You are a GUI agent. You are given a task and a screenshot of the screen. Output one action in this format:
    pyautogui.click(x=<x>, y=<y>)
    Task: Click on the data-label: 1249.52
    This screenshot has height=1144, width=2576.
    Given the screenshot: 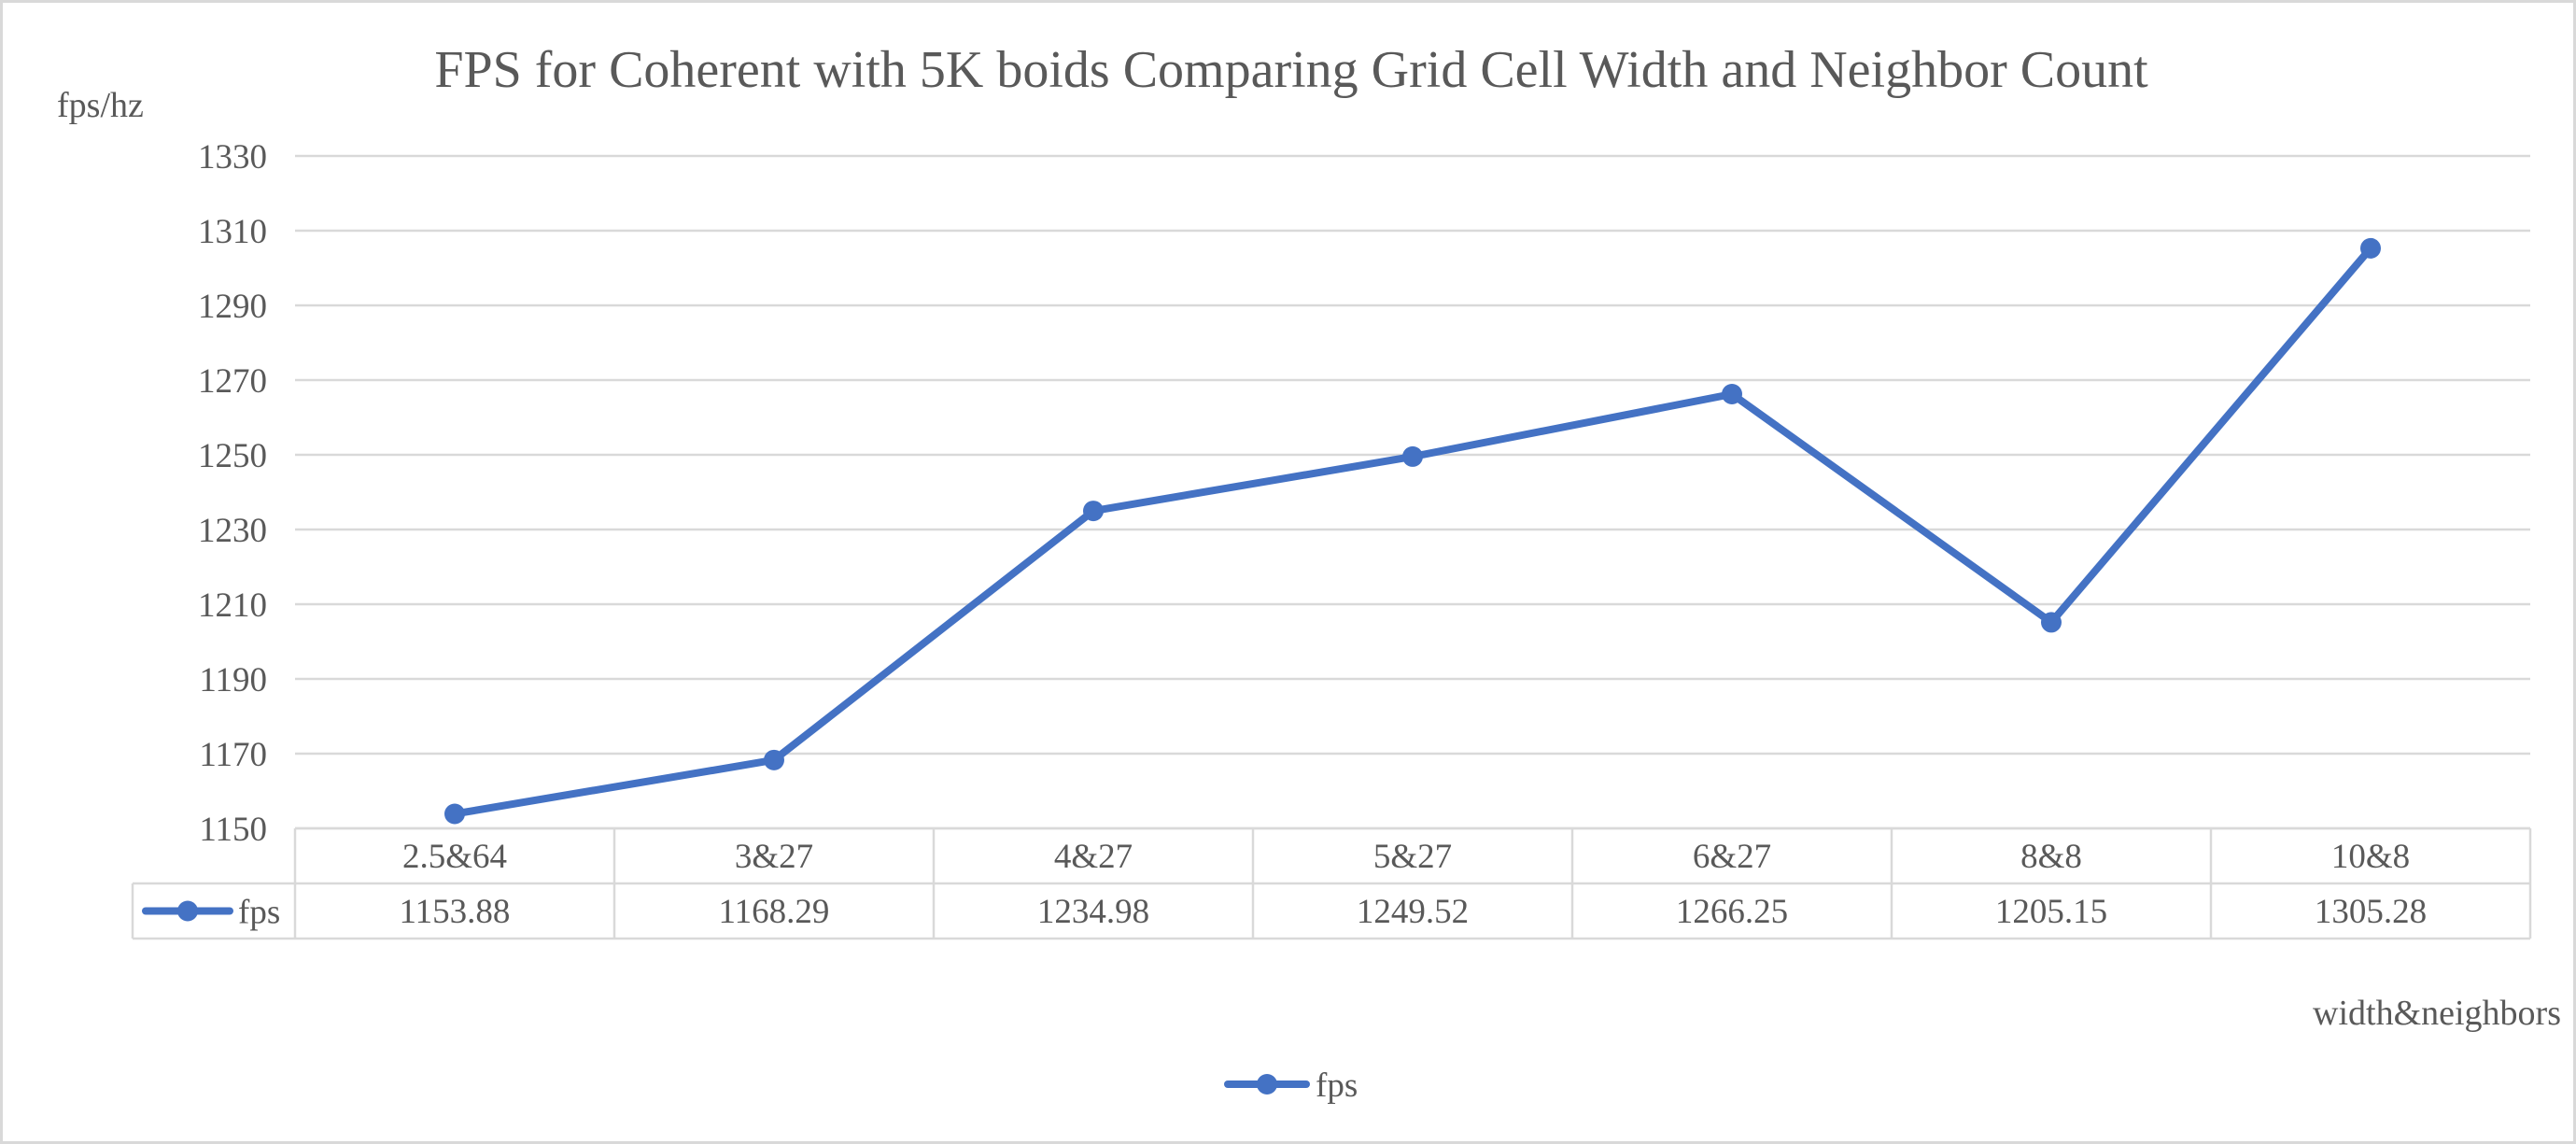 What is the action you would take?
    pyautogui.click(x=1413, y=912)
    